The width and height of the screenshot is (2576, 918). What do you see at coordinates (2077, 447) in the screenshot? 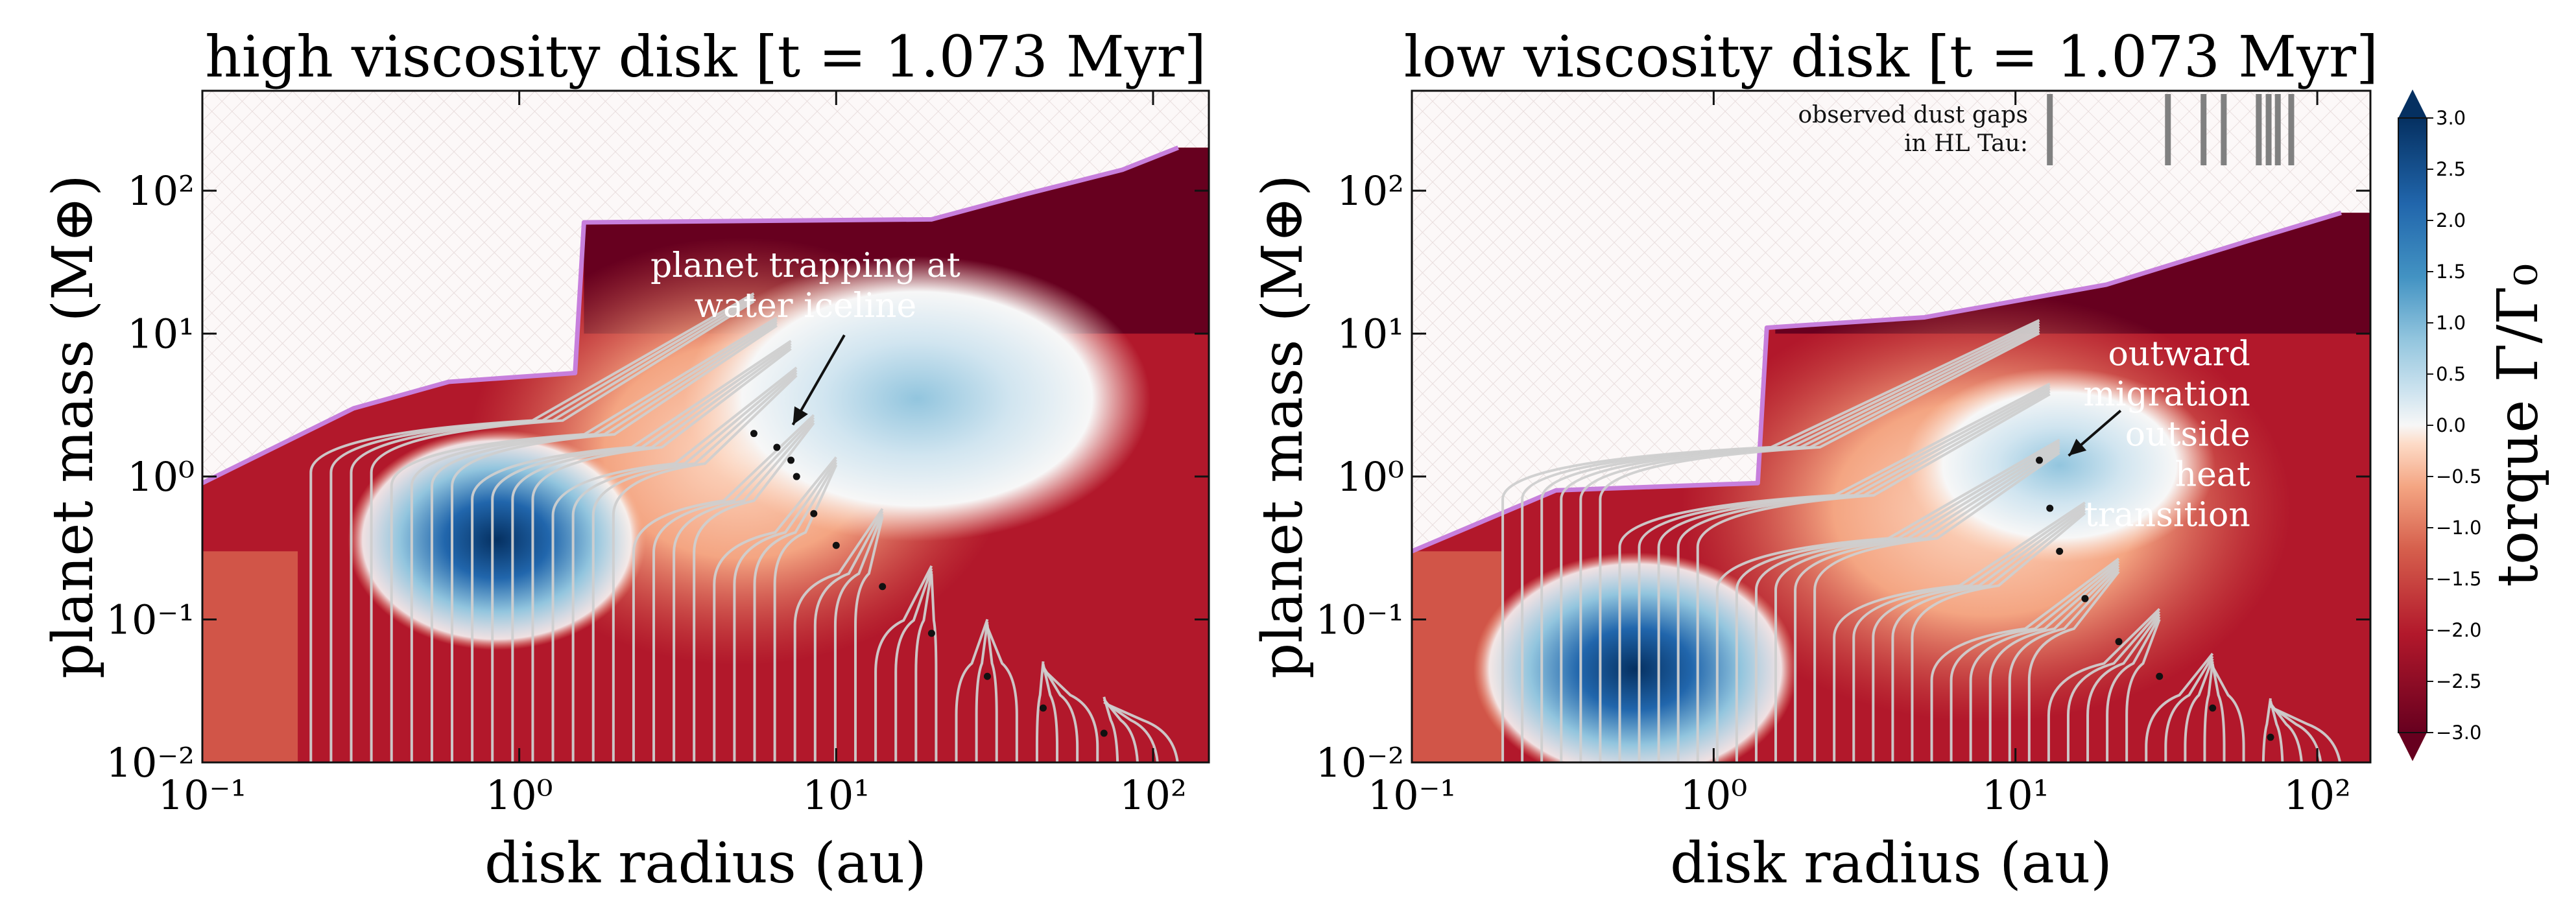
I see `annotation-arrowhead` at bounding box center [2077, 447].